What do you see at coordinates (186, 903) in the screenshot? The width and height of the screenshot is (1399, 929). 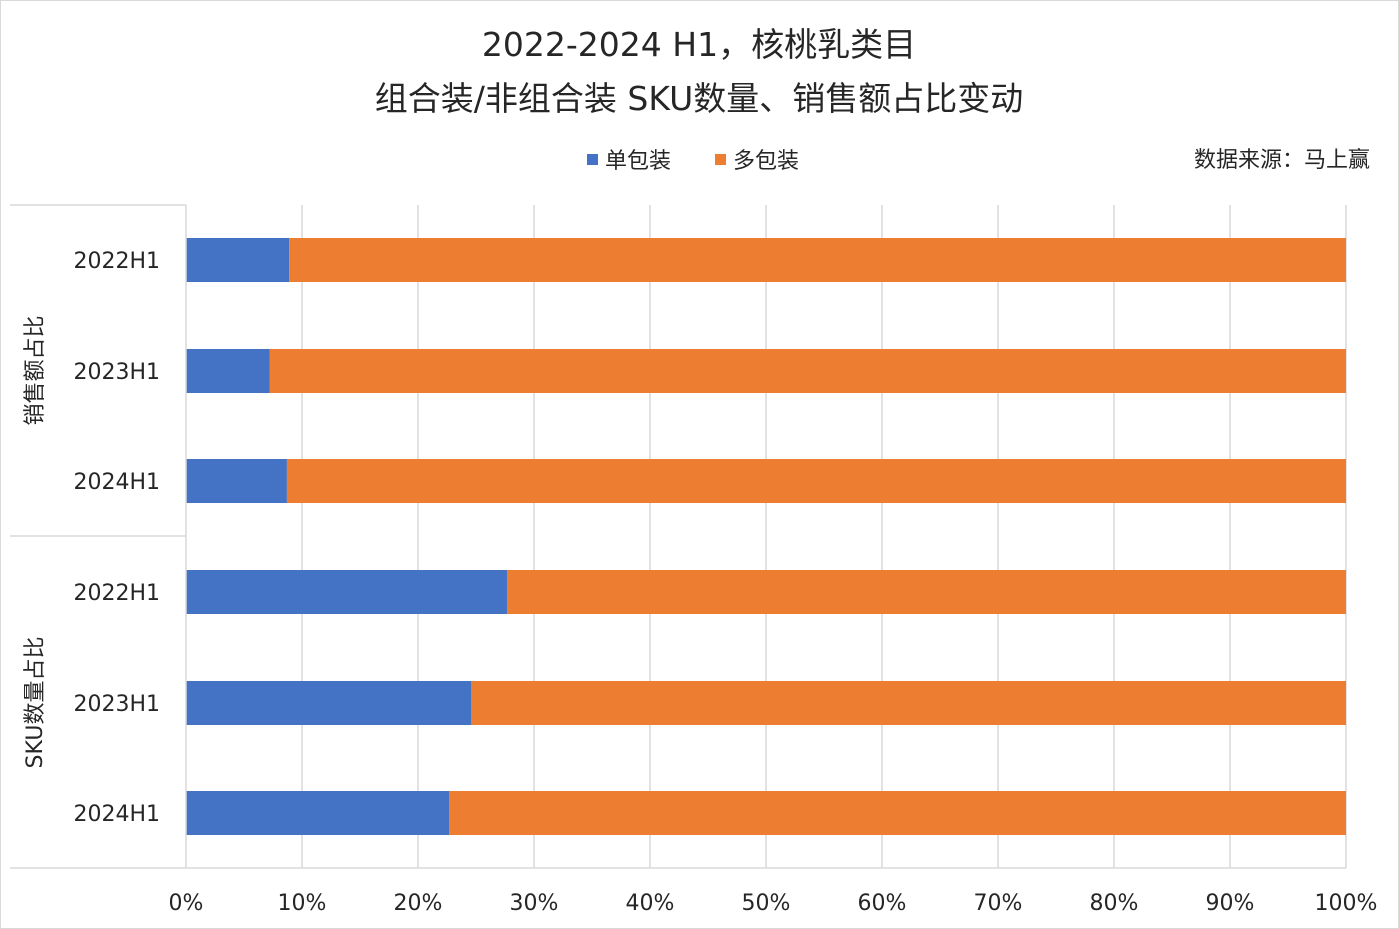 I see `x-tick-label: 0%` at bounding box center [186, 903].